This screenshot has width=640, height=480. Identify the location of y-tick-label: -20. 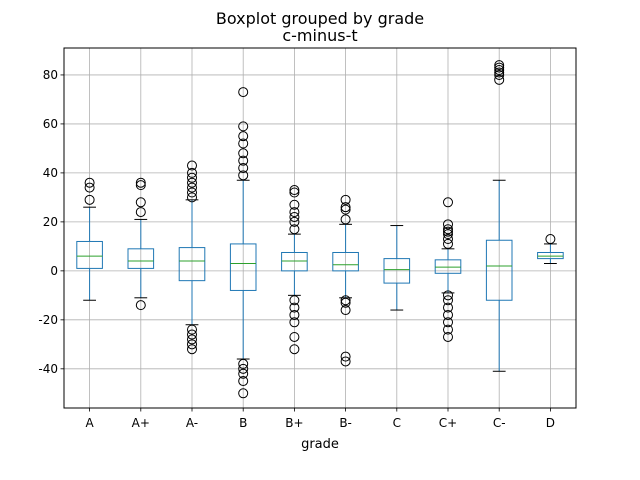
(48, 320).